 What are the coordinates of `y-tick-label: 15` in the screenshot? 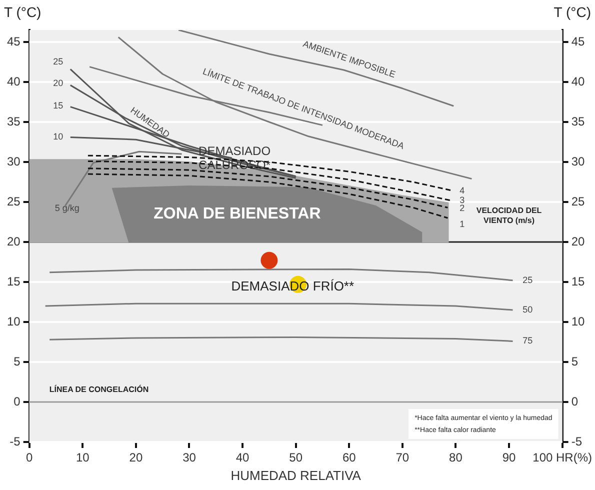 It's located at (13, 281).